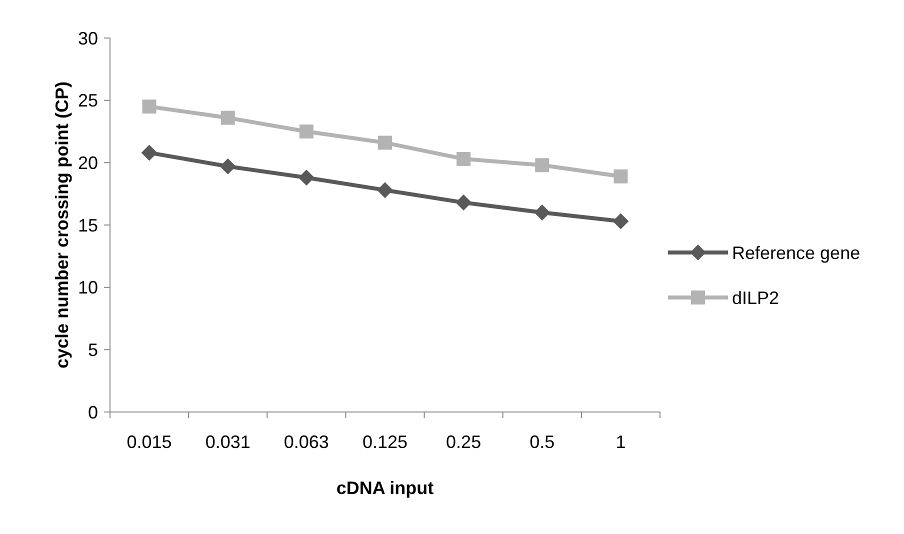  What do you see at coordinates (385, 442) in the screenshot?
I see `x-tick-label: 0.125` at bounding box center [385, 442].